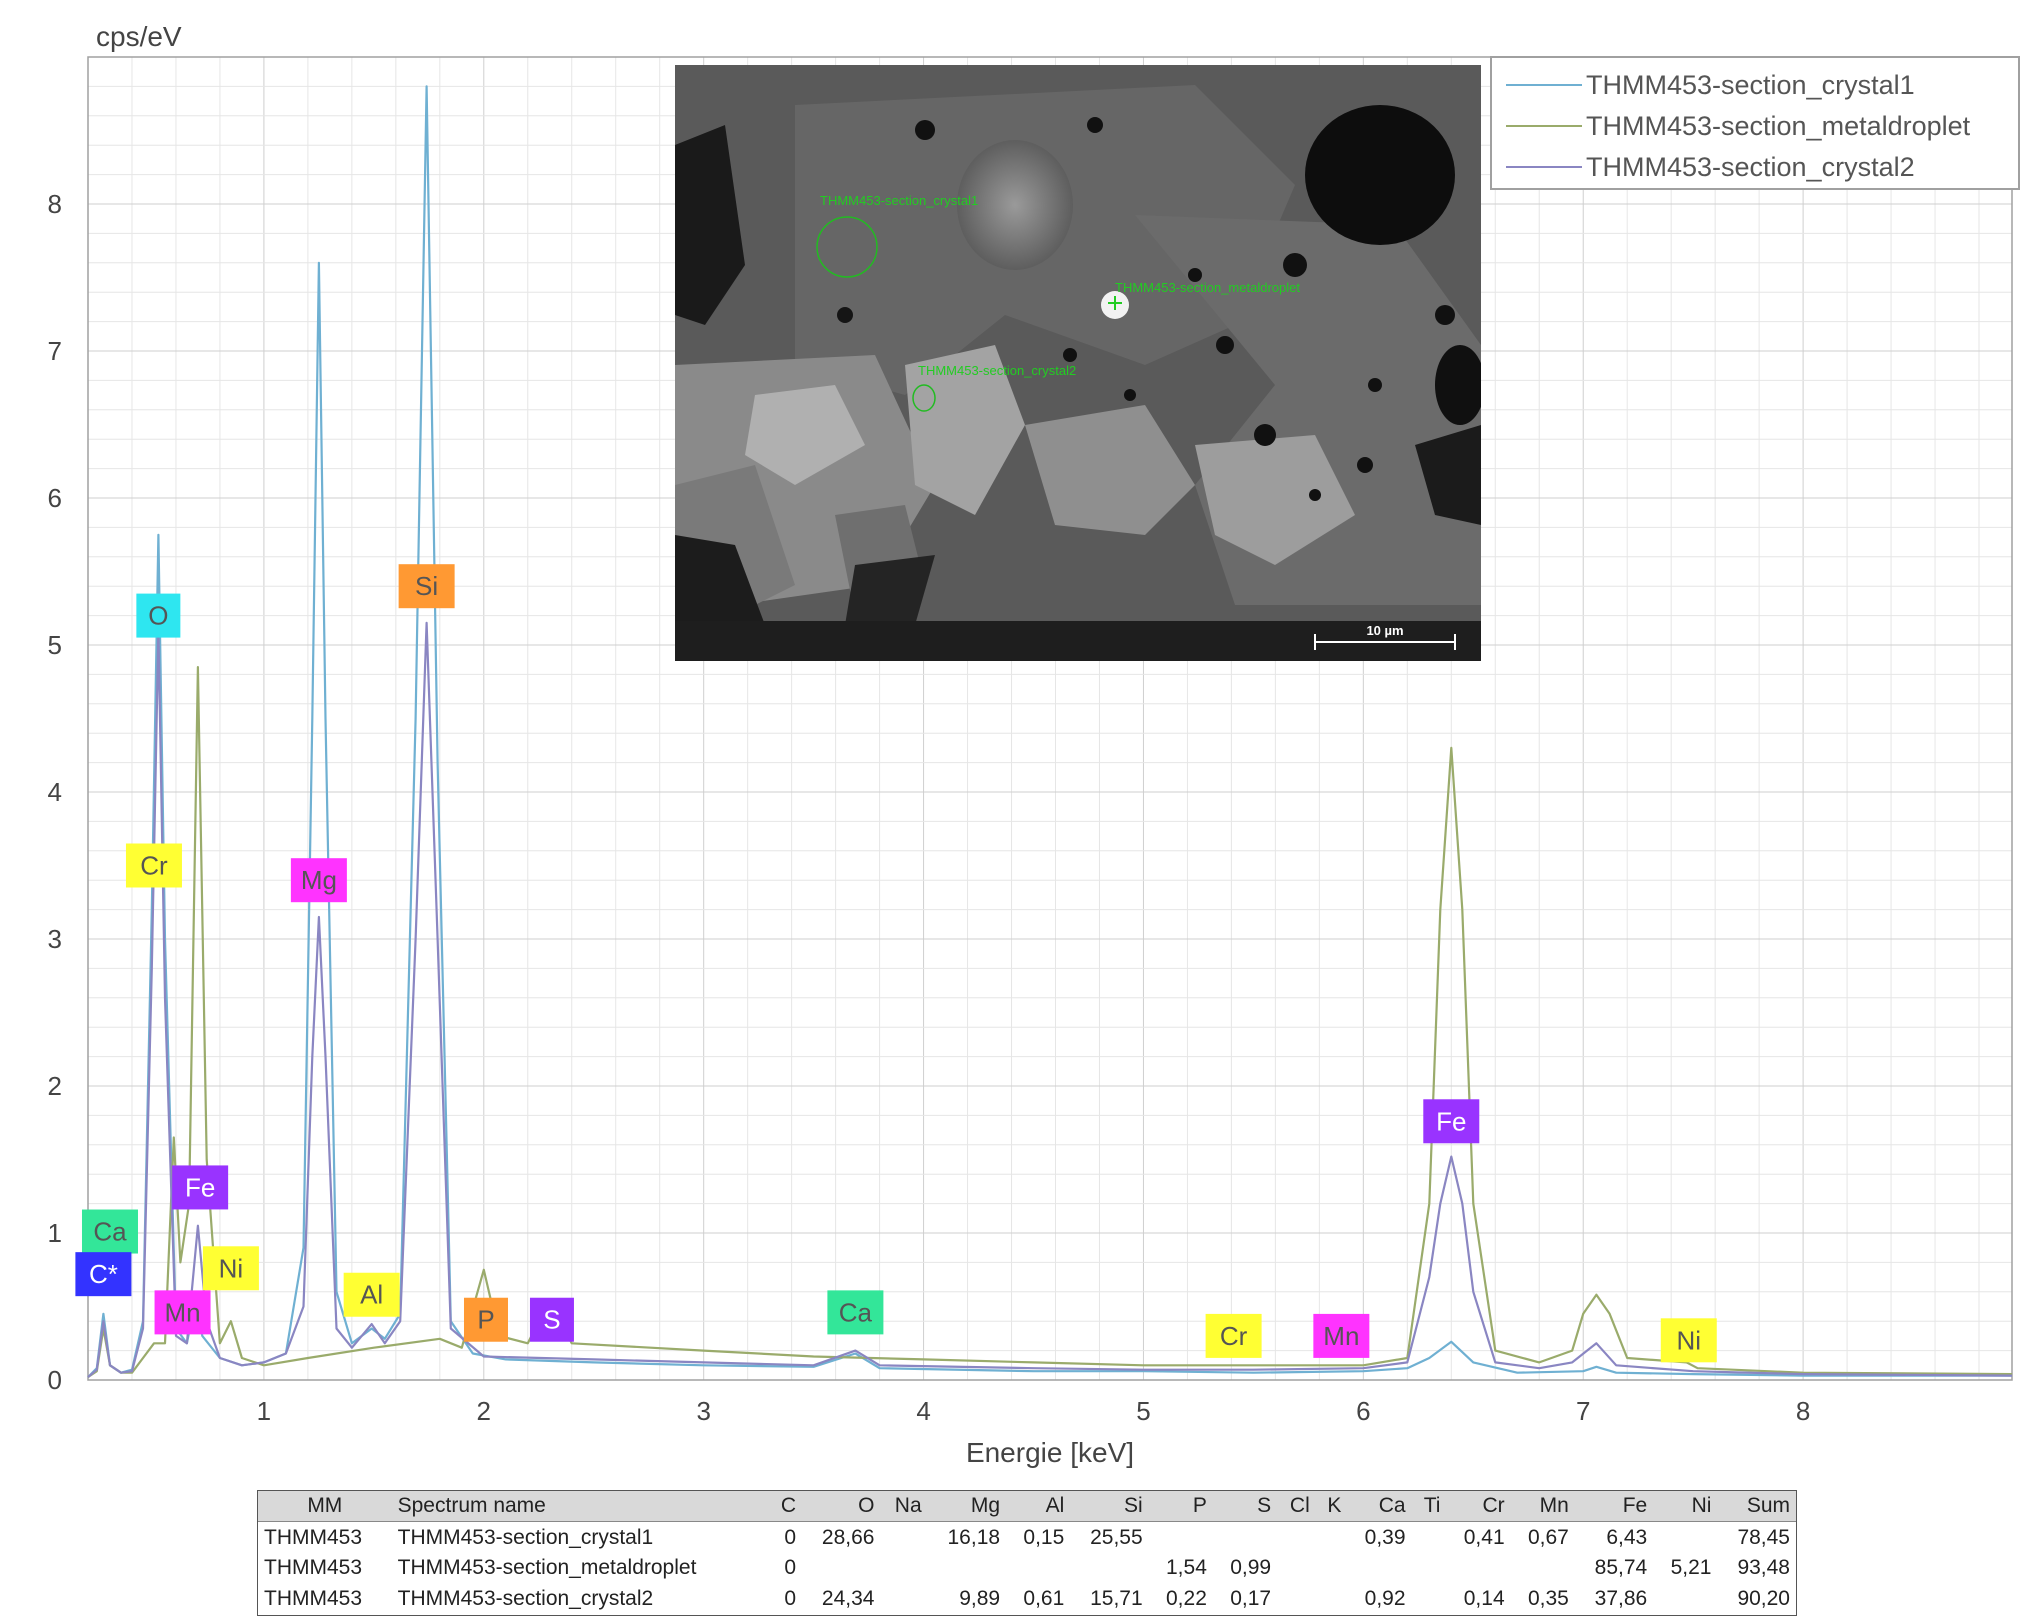  Describe the element at coordinates (786, 1506) in the screenshot. I see `table-header-cell: C` at that location.